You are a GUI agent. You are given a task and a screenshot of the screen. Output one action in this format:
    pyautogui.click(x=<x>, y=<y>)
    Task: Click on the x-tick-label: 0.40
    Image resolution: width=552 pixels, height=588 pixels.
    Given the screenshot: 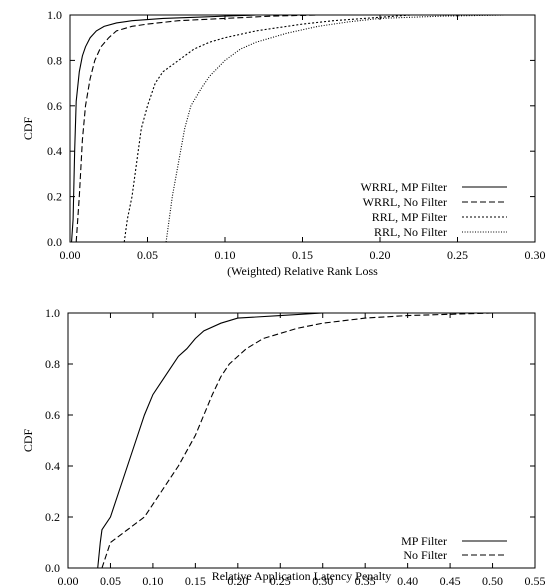 What is the action you would take?
    pyautogui.click(x=407, y=581)
    